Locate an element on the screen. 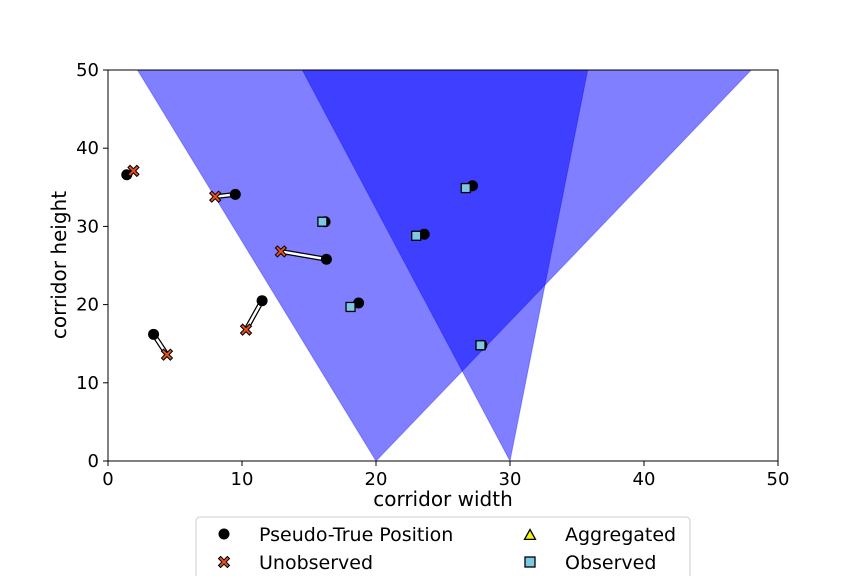  x-tick-label-20: 20 is located at coordinates (376, 479).